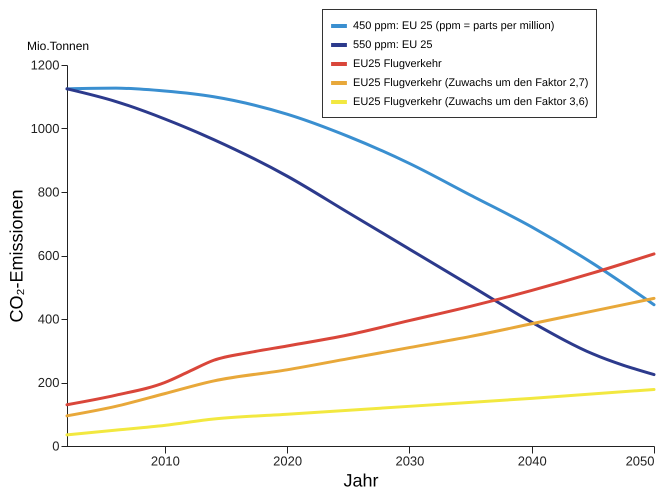  What do you see at coordinates (49, 382) in the screenshot?
I see `y-tick-label: 200` at bounding box center [49, 382].